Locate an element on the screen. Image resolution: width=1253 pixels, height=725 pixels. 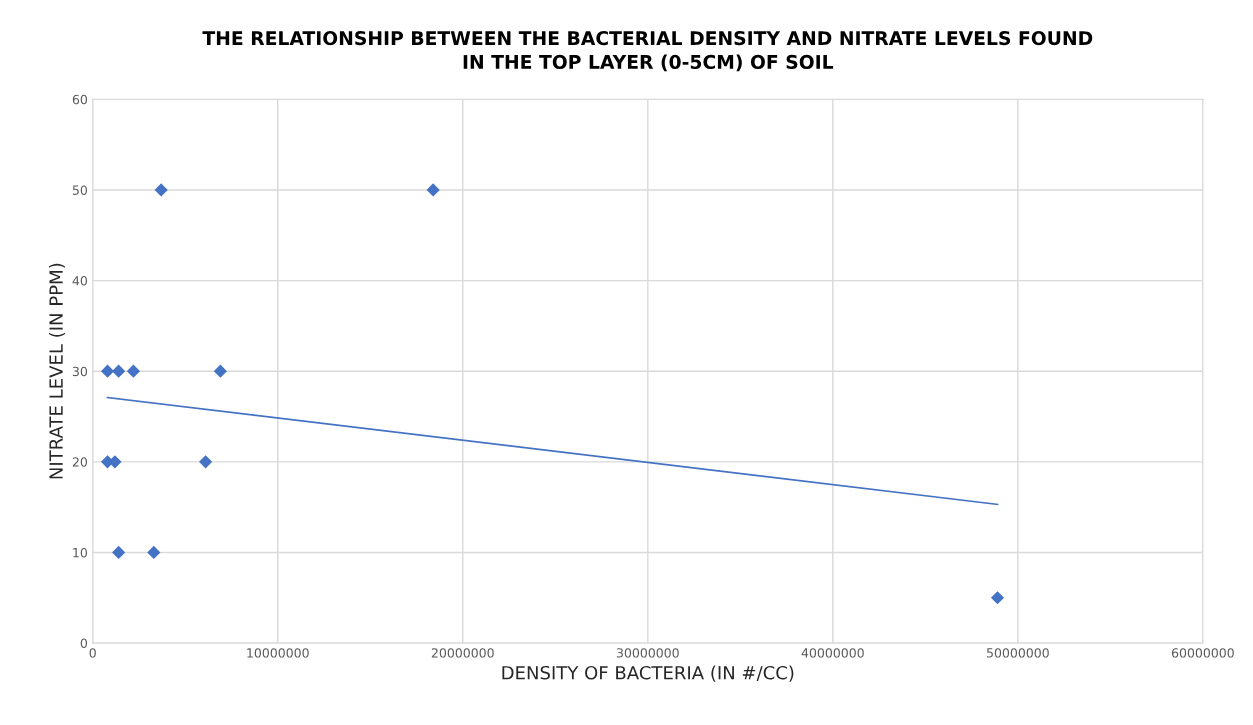
y-tick-label: 60 is located at coordinates (80, 99).